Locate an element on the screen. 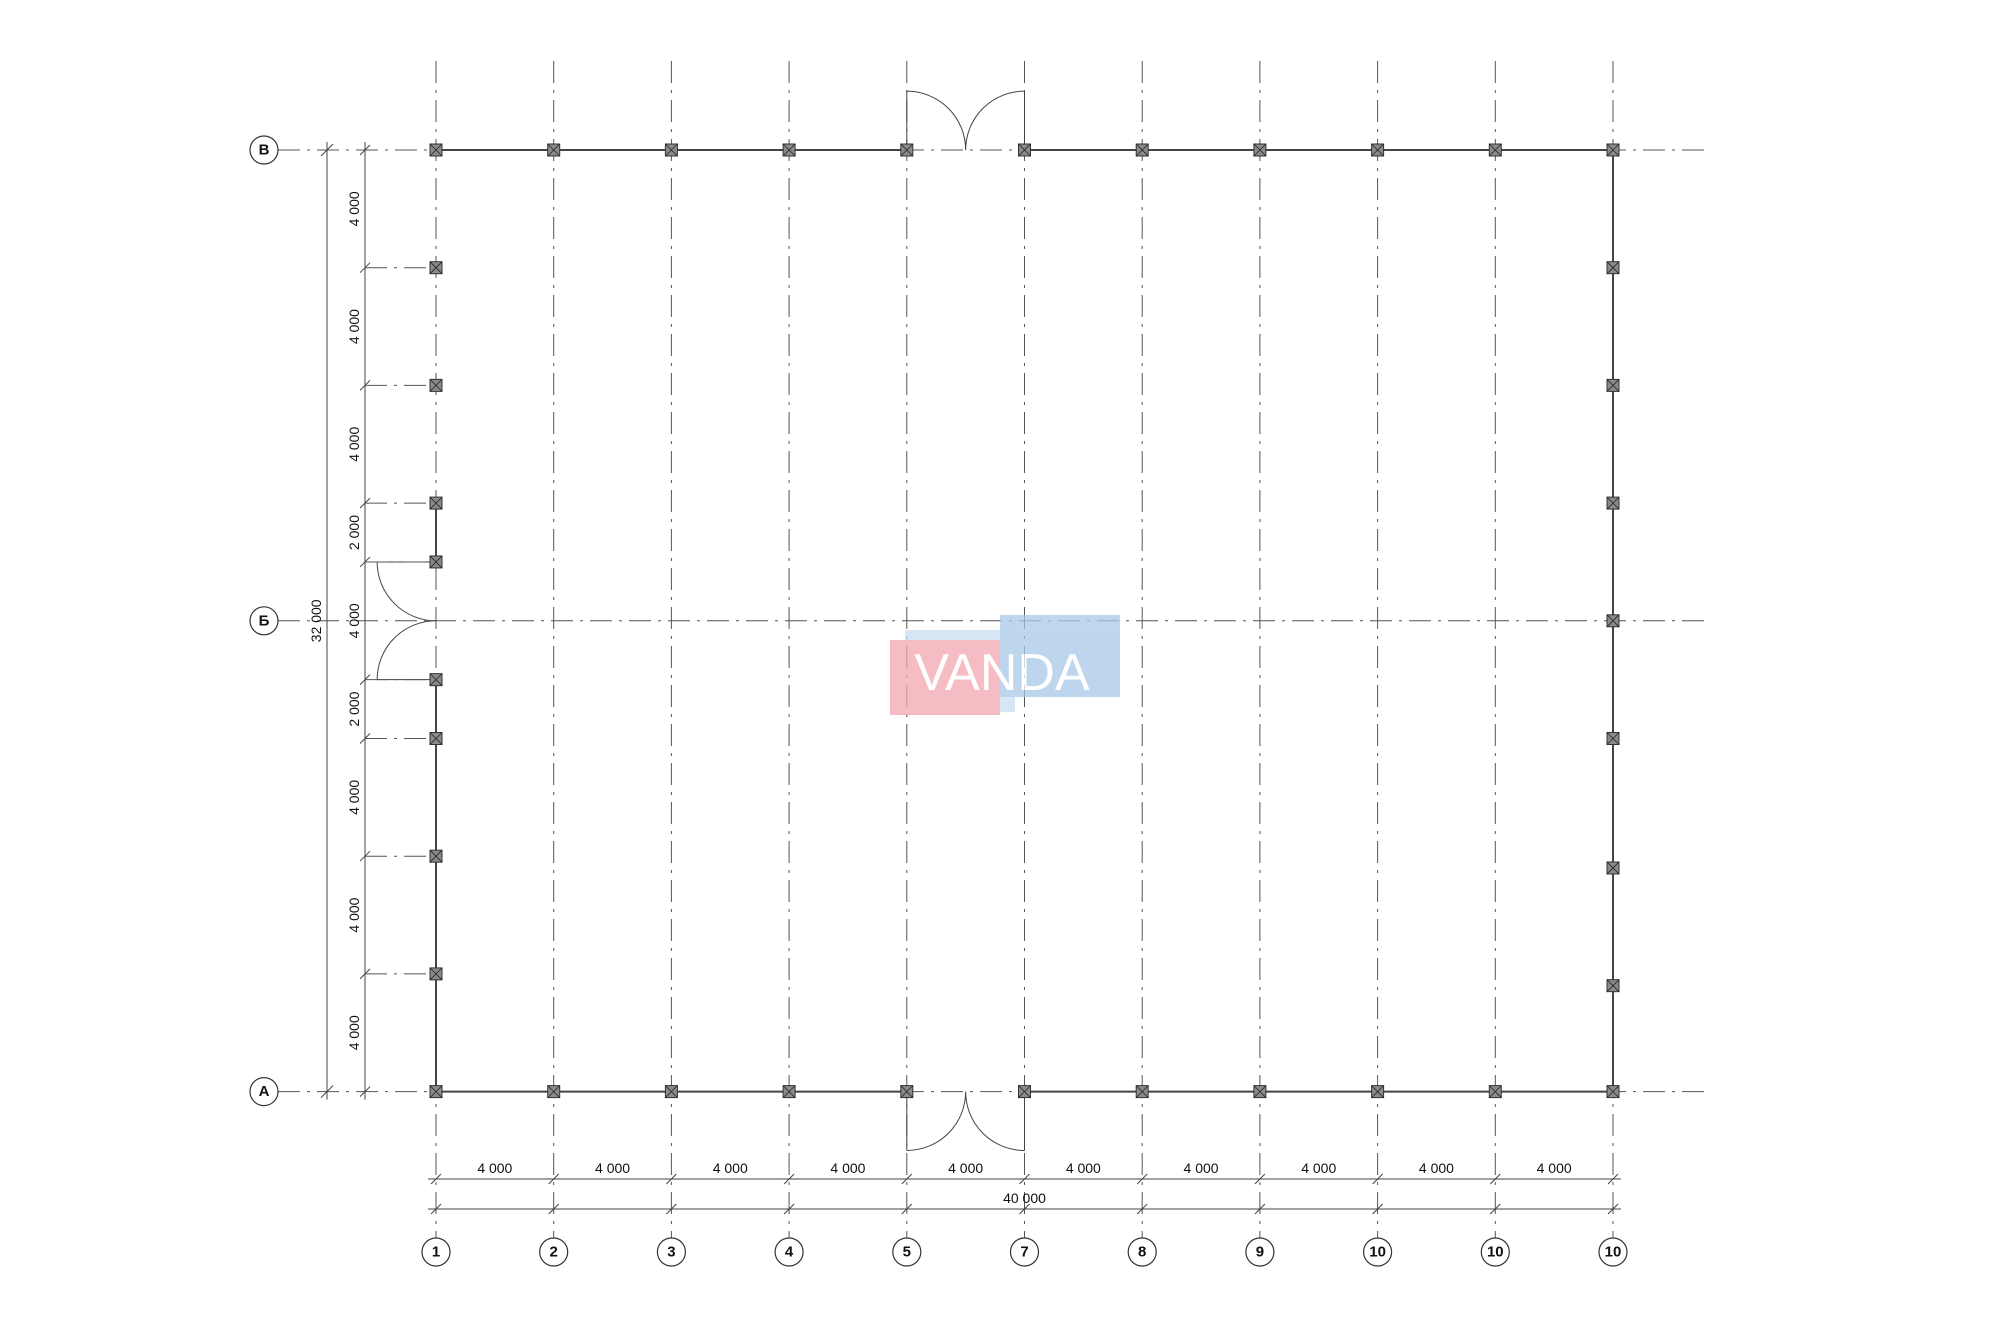  column-axis-label: 3 is located at coordinates (671, 1252).